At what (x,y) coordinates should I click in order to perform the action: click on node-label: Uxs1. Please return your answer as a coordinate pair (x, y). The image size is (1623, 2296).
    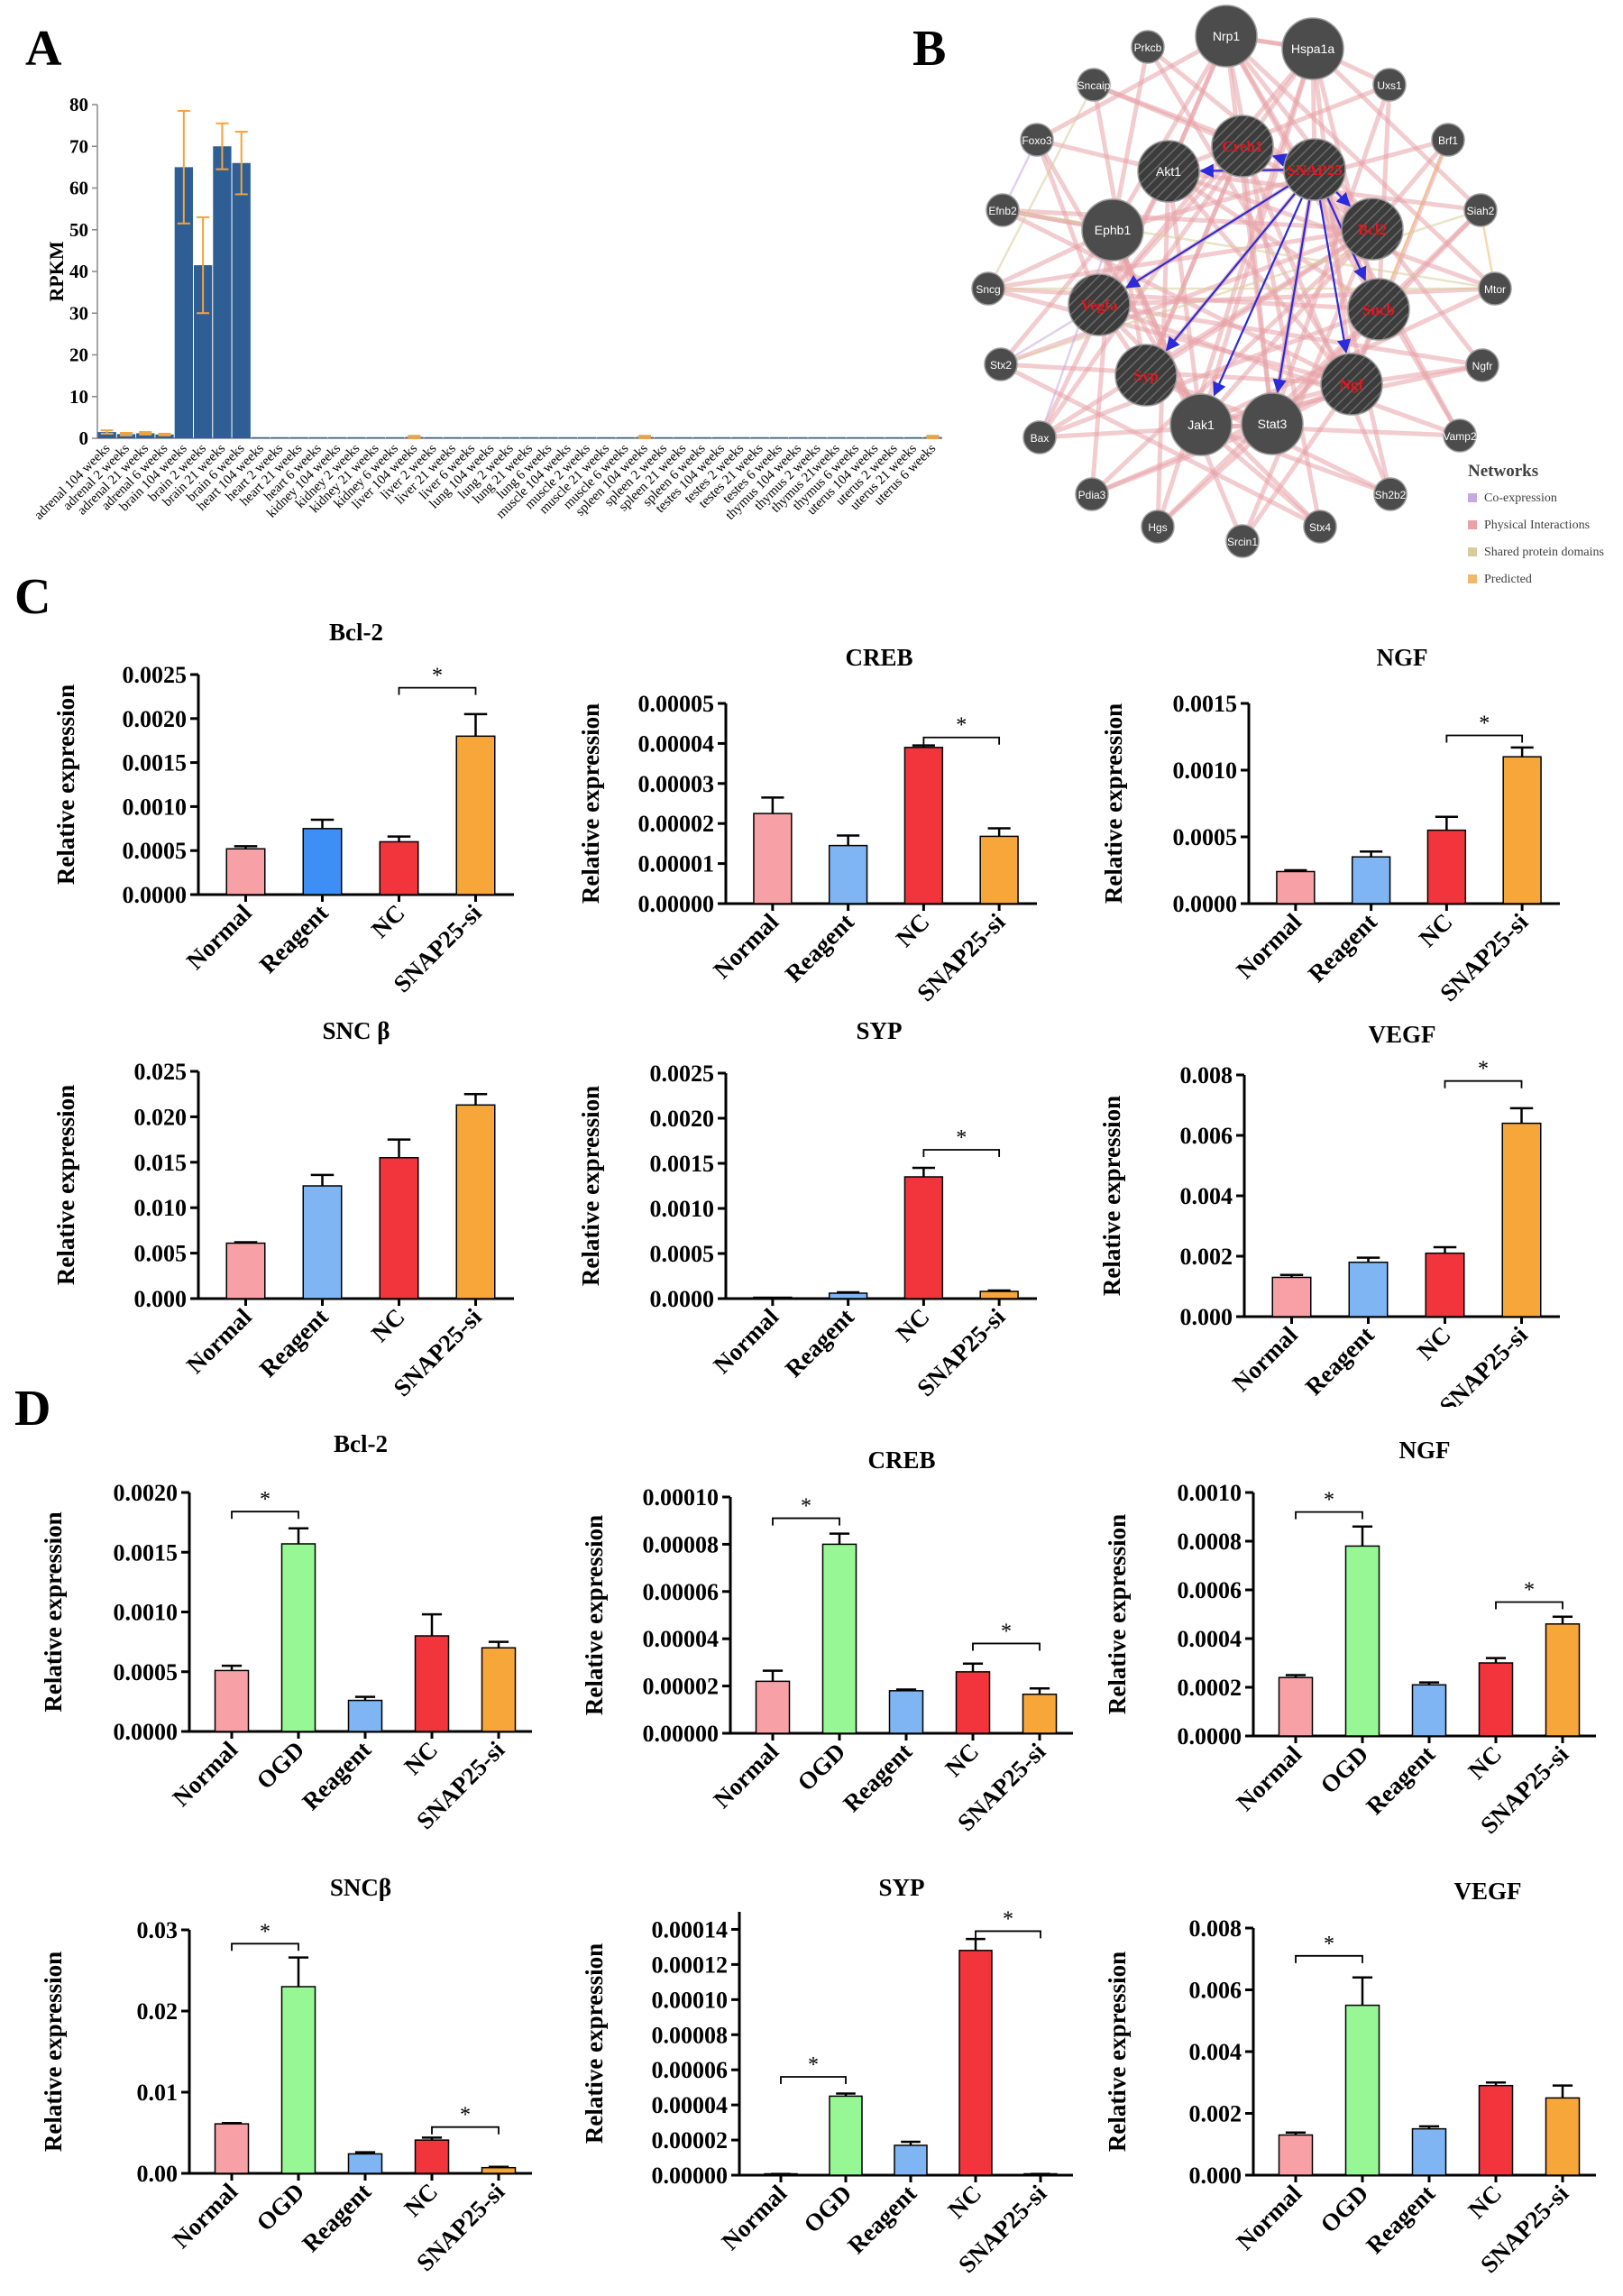
    Looking at the image, I should click on (1389, 85).